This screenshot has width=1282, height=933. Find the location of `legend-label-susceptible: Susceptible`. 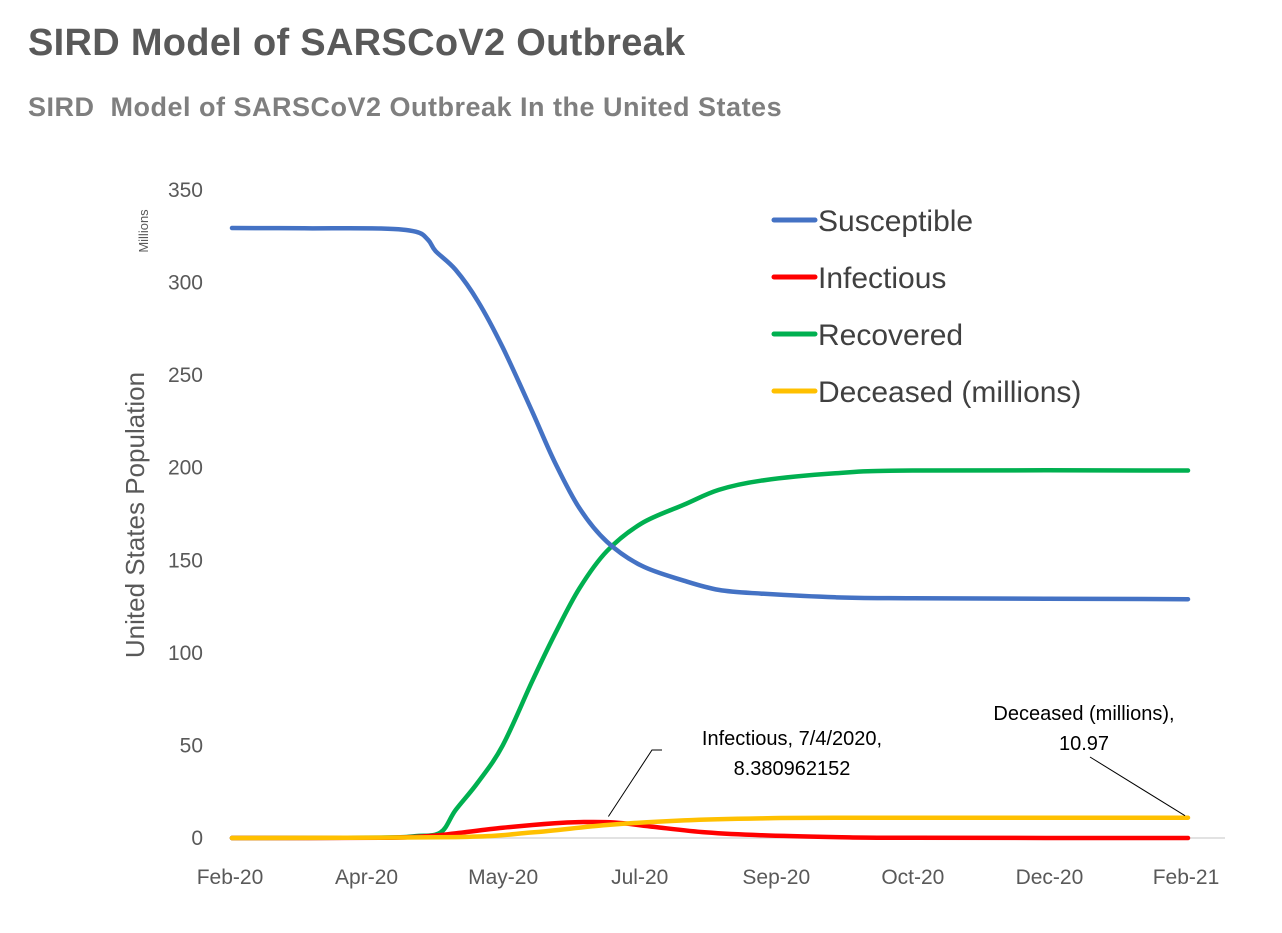

legend-label-susceptible: Susceptible is located at coordinates (895, 221).